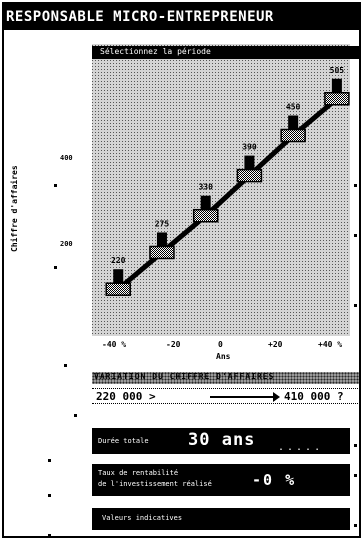  What do you see at coordinates (337, 70) in the screenshot?
I see `point-label: 505` at bounding box center [337, 70].